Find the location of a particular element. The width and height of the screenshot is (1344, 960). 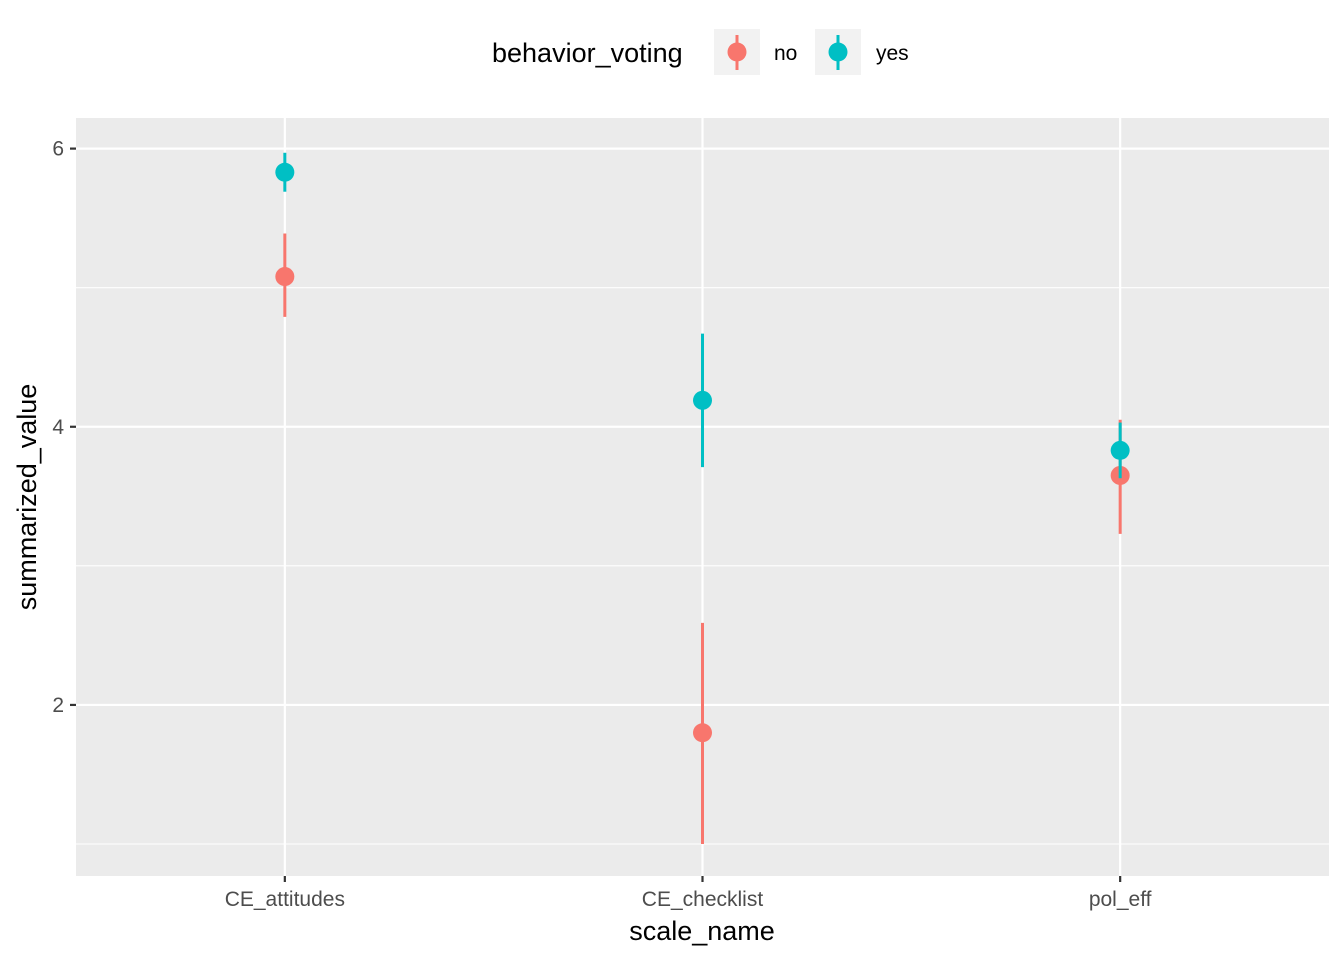

y-tick-label: 2 is located at coordinates (58, 705).